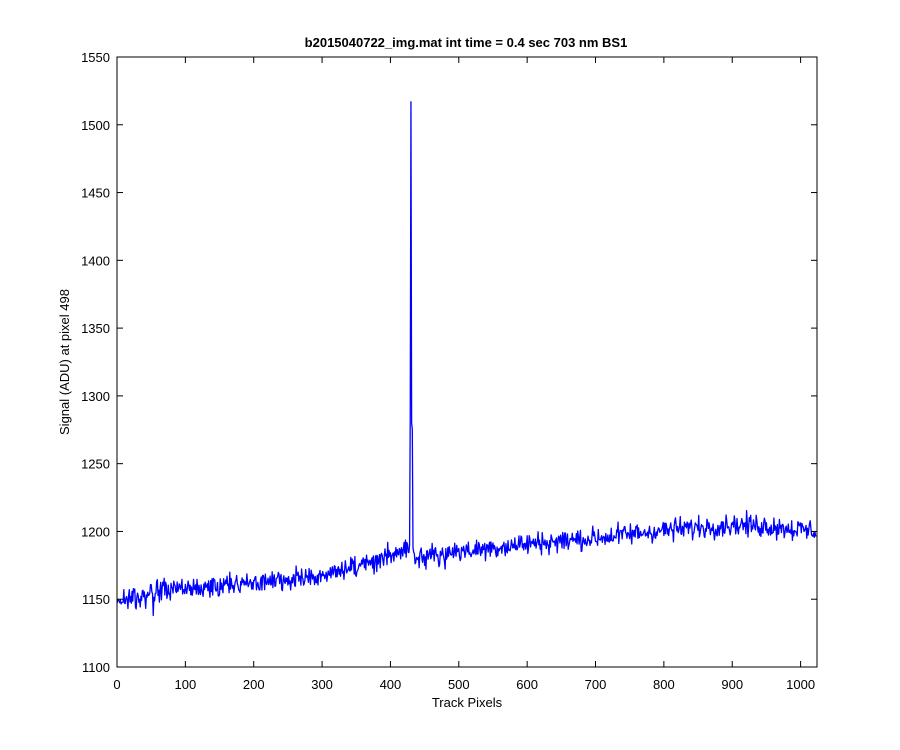 This screenshot has height=750, width=900. Describe the element at coordinates (96, 599) in the screenshot. I see `y-tick-label: 1150` at that location.